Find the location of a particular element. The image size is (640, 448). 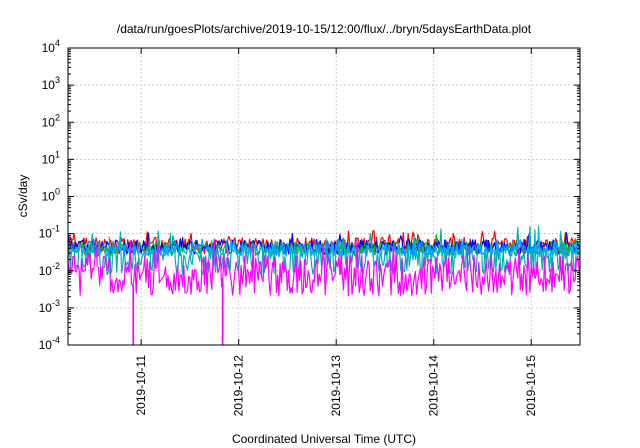

x-tick-label: 2019-10-15 is located at coordinates (531, 386).